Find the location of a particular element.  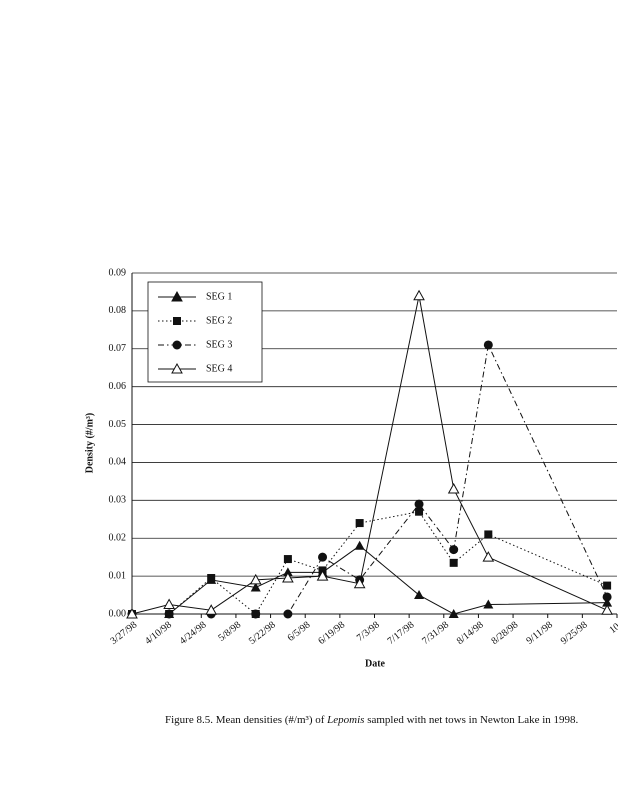

y-tick-label: 0.04 is located at coordinates (118, 462).